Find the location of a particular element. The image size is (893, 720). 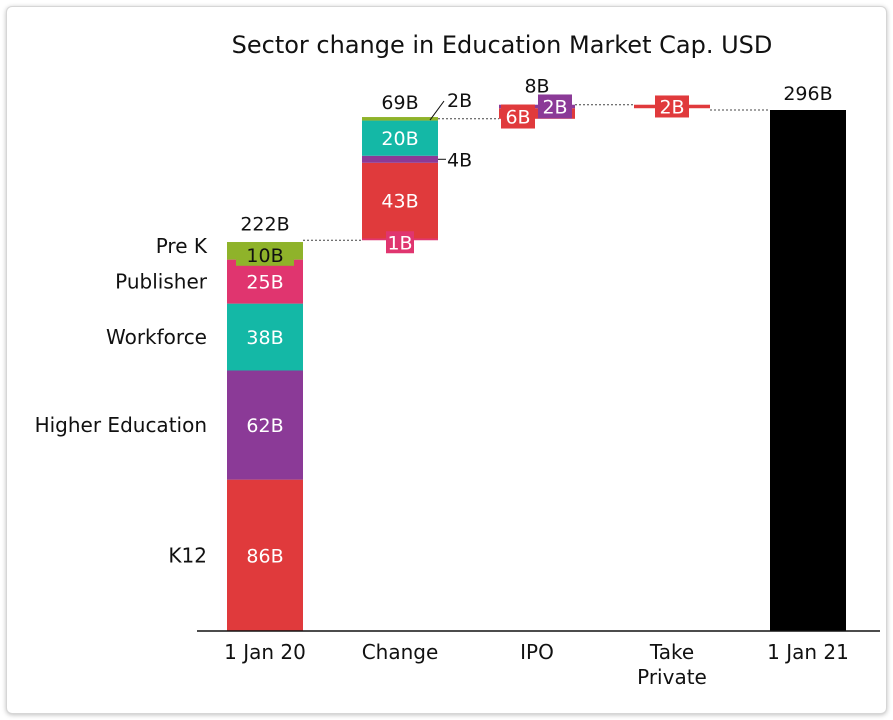

start-workforce-value: 38B is located at coordinates (264, 338).